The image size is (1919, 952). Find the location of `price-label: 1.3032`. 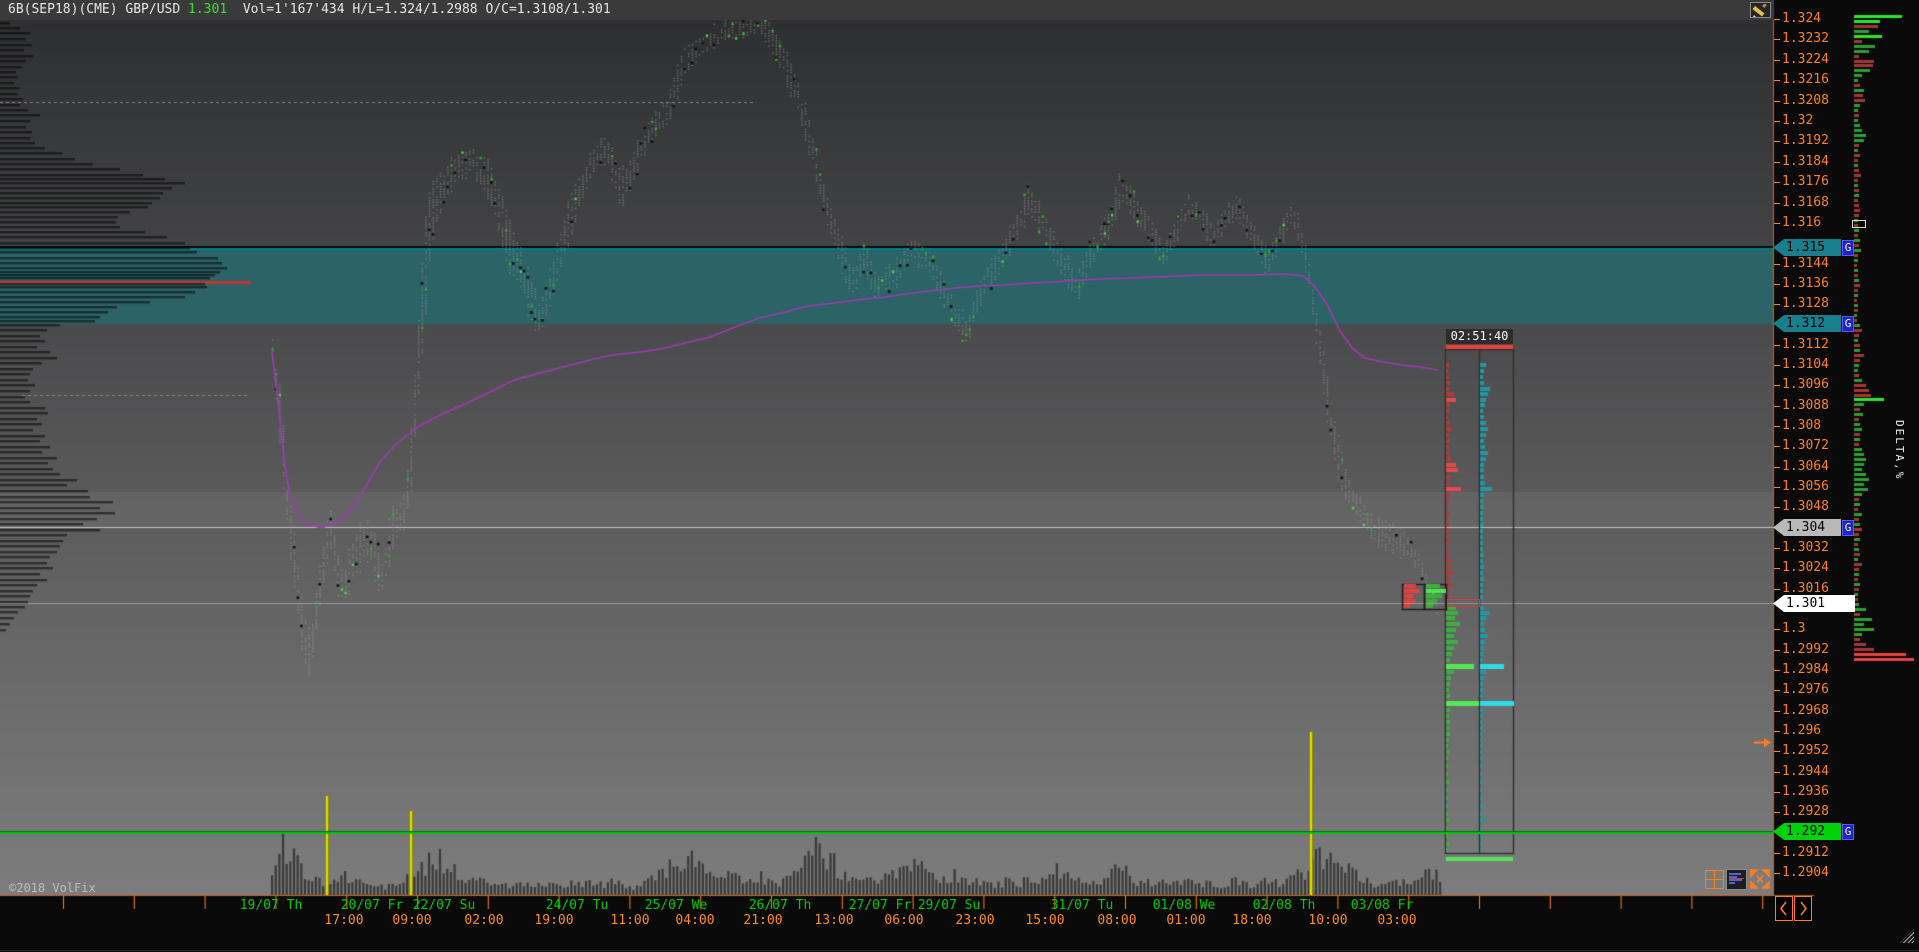

price-label: 1.3032 is located at coordinates (1805, 547).